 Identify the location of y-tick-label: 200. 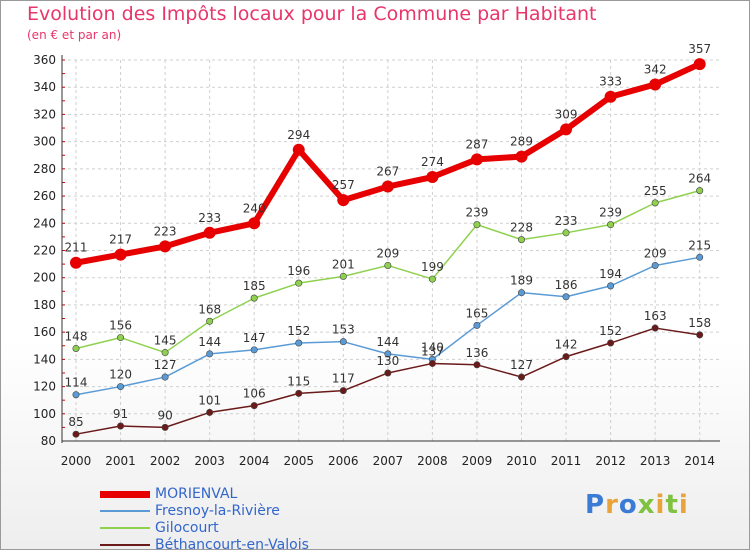
(44, 278).